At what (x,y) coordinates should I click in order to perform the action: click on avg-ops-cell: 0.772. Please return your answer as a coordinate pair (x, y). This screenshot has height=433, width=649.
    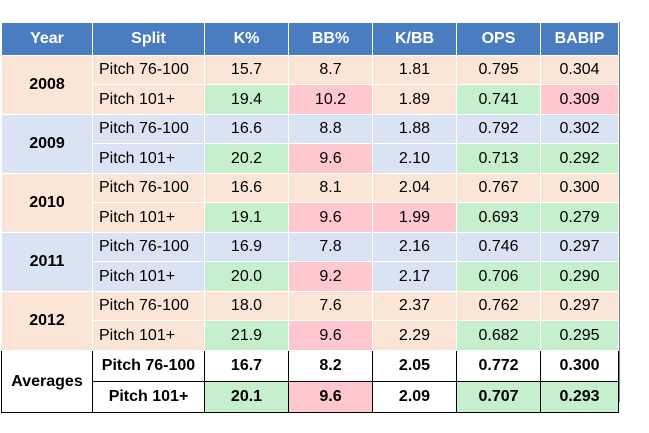
    Looking at the image, I should click on (498, 366).